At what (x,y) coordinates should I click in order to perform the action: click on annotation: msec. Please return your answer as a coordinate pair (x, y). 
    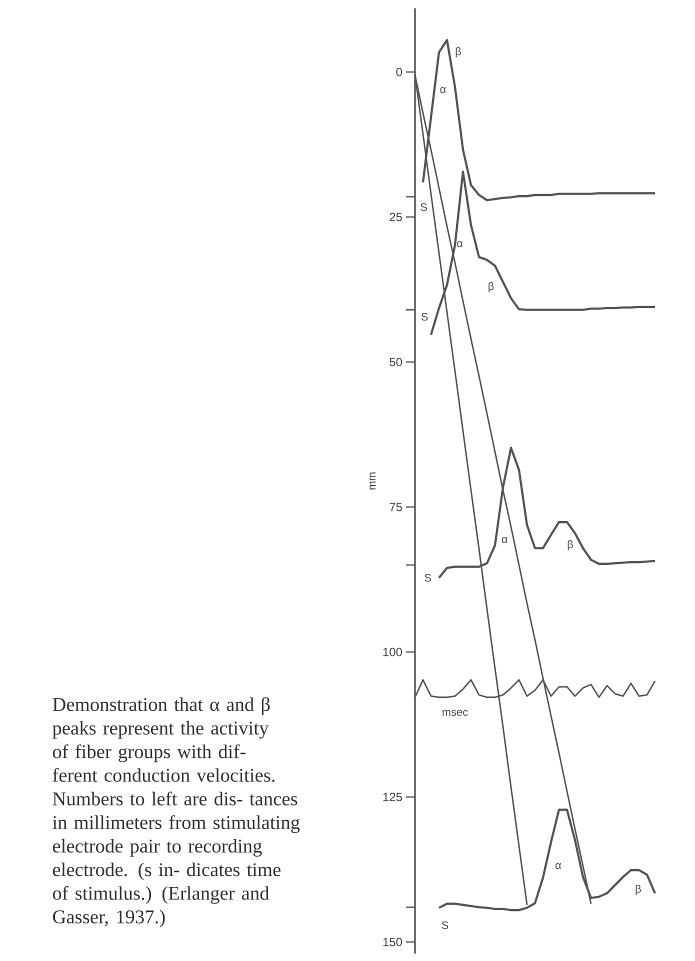
    Looking at the image, I should click on (455, 713).